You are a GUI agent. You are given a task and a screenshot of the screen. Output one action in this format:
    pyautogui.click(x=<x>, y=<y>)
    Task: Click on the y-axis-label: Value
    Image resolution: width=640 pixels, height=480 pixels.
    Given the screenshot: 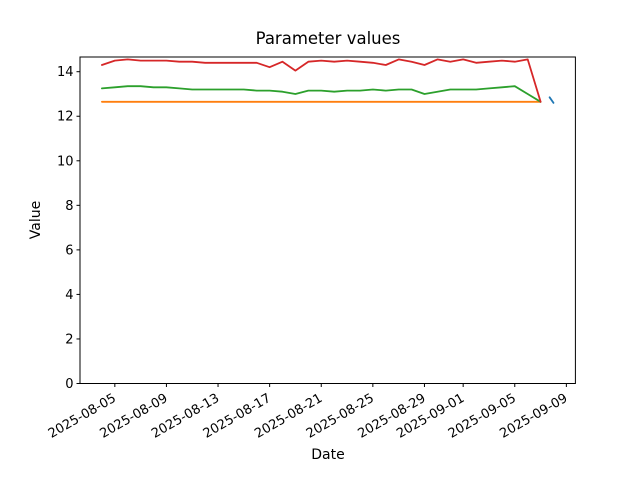 What is the action you would take?
    pyautogui.click(x=36, y=220)
    